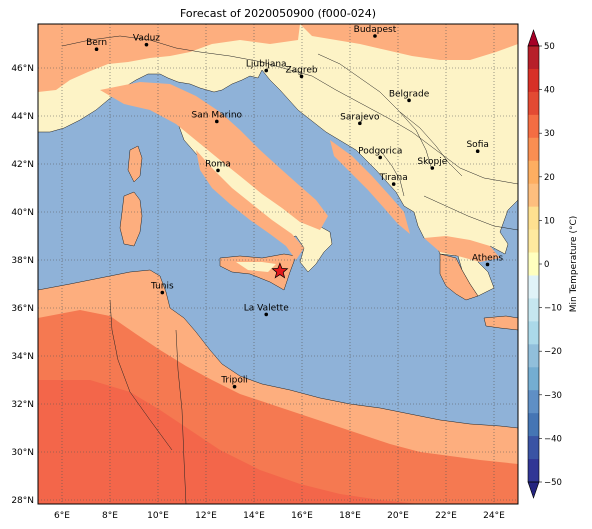 The image size is (592, 529). What do you see at coordinates (278, 13) in the screenshot?
I see `map-title: Forecast of 2020050900 (f000-024)` at bounding box center [278, 13].